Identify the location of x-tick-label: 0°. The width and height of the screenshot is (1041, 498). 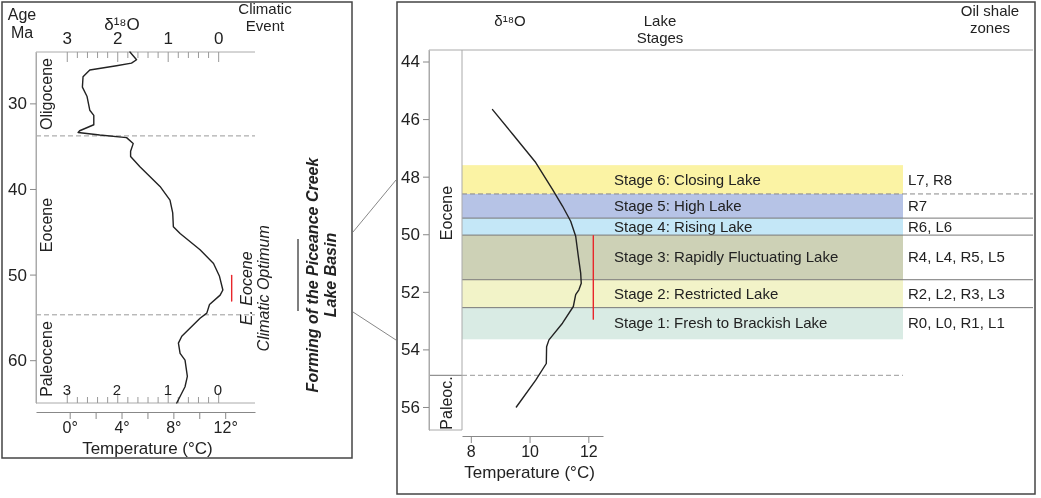
(70, 428).